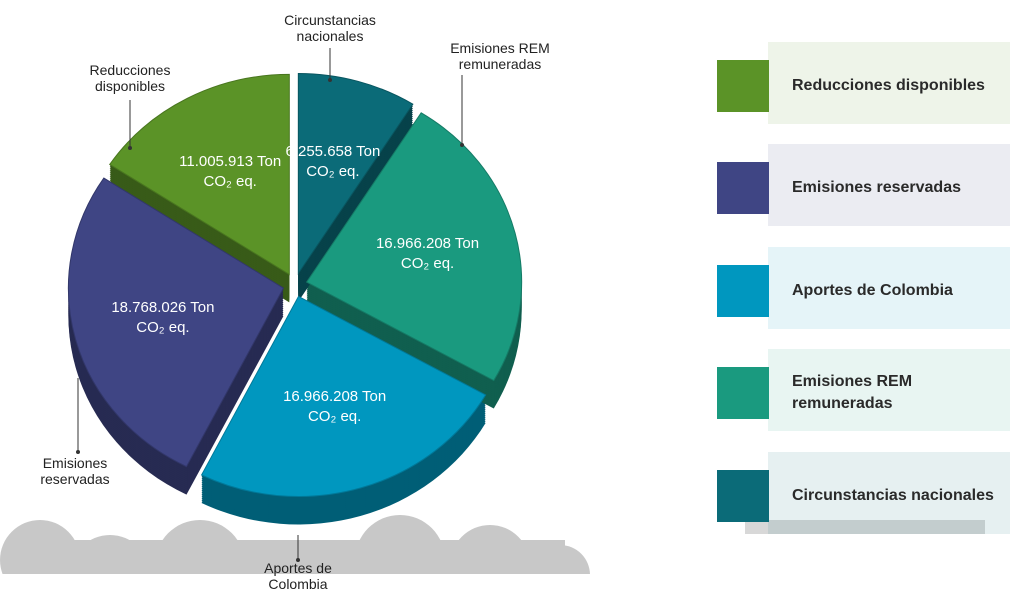  What do you see at coordinates (298, 576) in the screenshot?
I see `slice-label: Aportes de Colombia` at bounding box center [298, 576].